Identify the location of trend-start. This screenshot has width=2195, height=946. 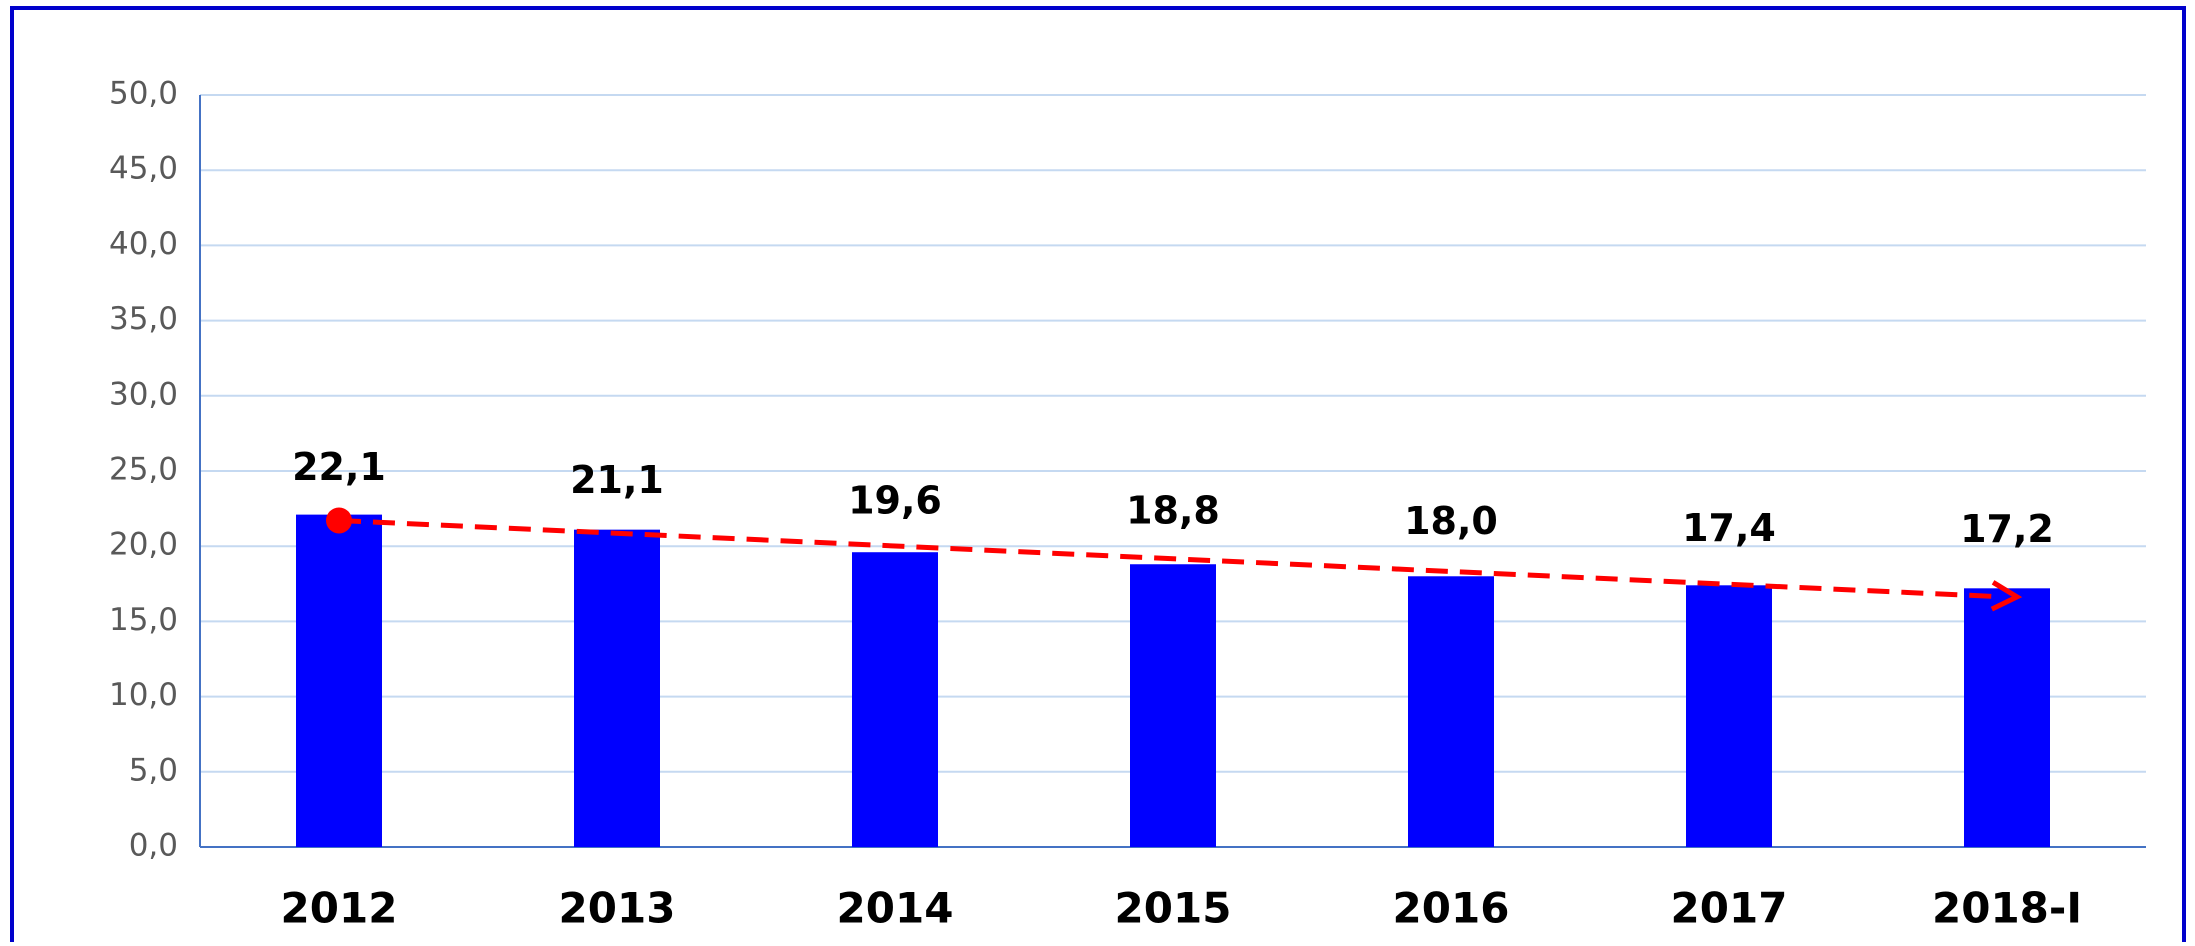
(339, 520).